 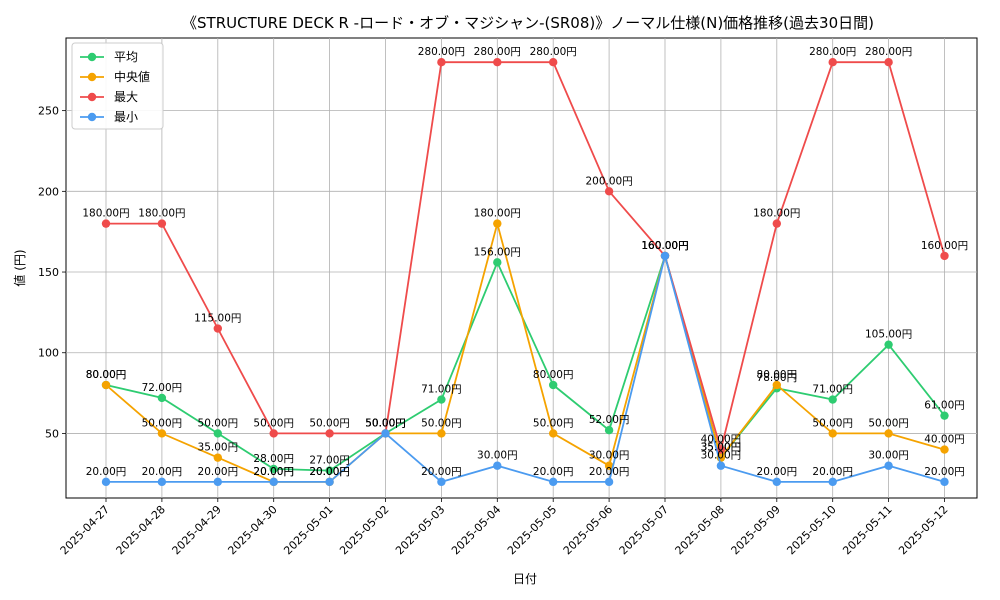 I want to click on data-label: 105.00円, so click(x=888, y=335).